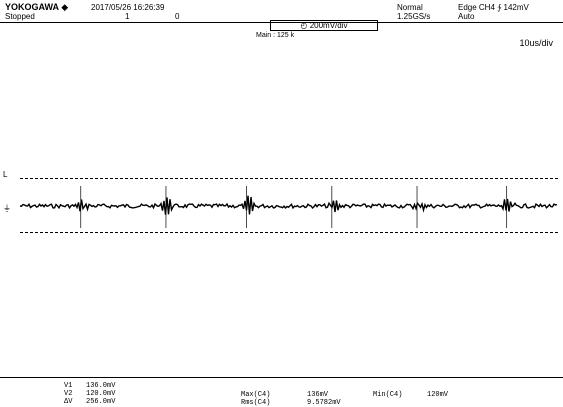 The height and width of the screenshot is (407, 563). What do you see at coordinates (288, 205) in the screenshot?
I see `waveform-trace` at bounding box center [288, 205].